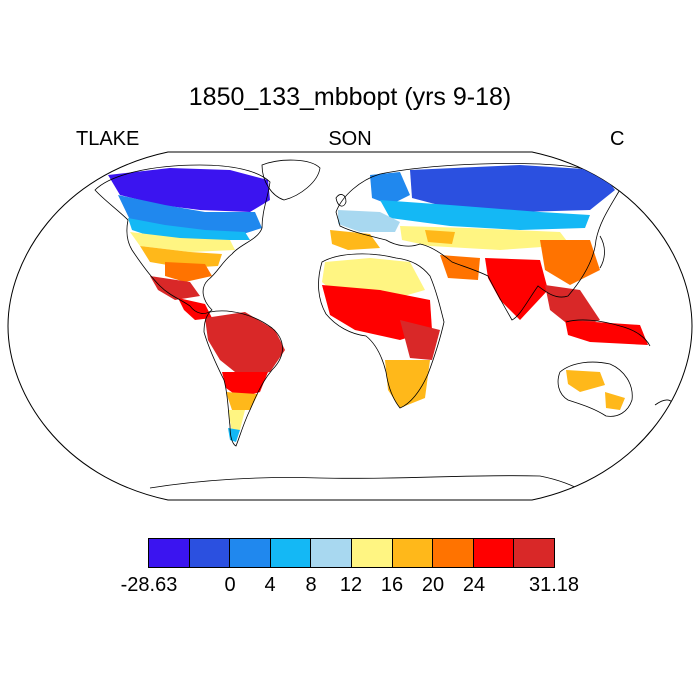 The width and height of the screenshot is (700, 700). What do you see at coordinates (554, 585) in the screenshot?
I see `colorbar-label: 31.18` at bounding box center [554, 585].